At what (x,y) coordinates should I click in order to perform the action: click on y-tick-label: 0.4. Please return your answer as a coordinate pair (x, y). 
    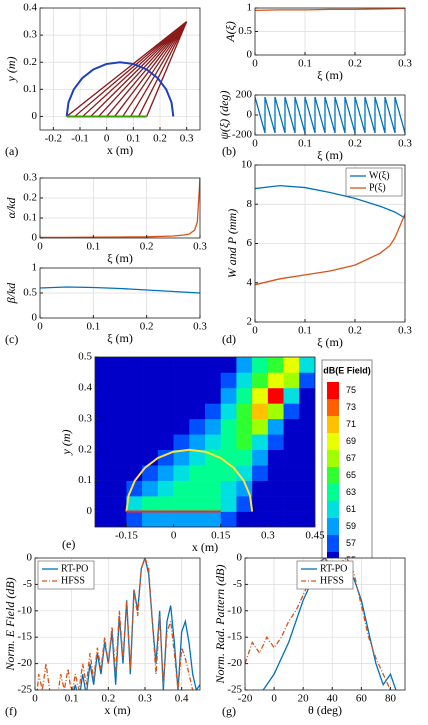
    Looking at the image, I should click on (85, 387).